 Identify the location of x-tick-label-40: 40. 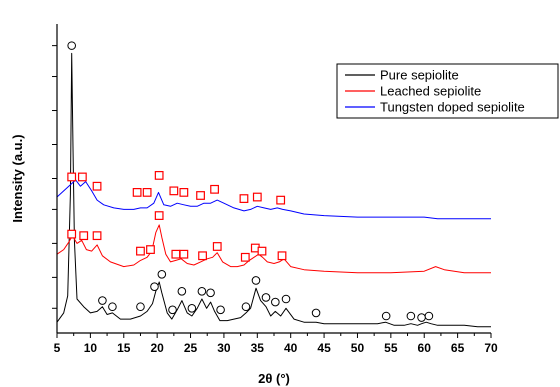
(291, 348).